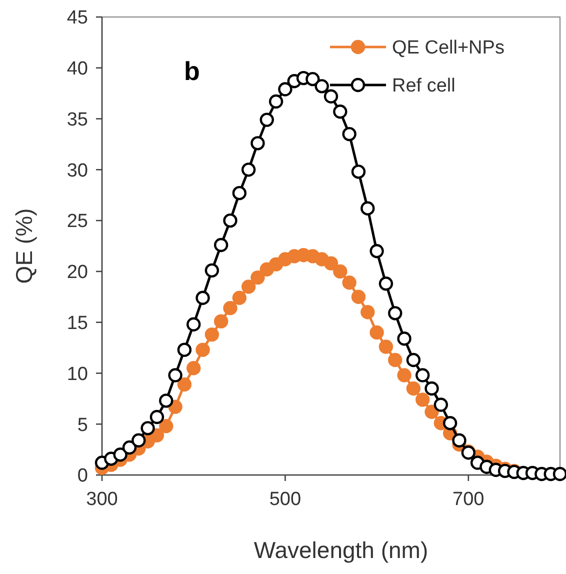 Image resolution: width=566 pixels, height=574 pixels. Describe the element at coordinates (448, 48) in the screenshot. I see `legend-label: QE Cell+NPs` at that location.